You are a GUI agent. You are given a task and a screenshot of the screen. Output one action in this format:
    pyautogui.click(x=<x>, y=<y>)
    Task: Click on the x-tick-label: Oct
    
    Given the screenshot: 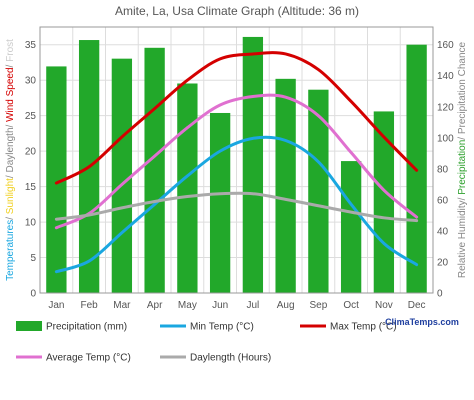 What is the action you would take?
    pyautogui.click(x=351, y=305)
    